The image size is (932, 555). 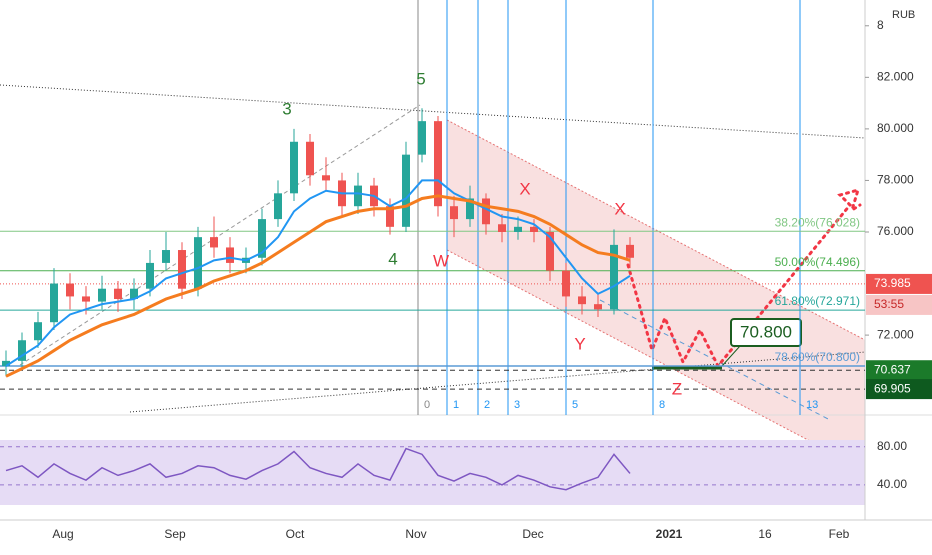 I want to click on rsi-pane, so click(x=432, y=472).